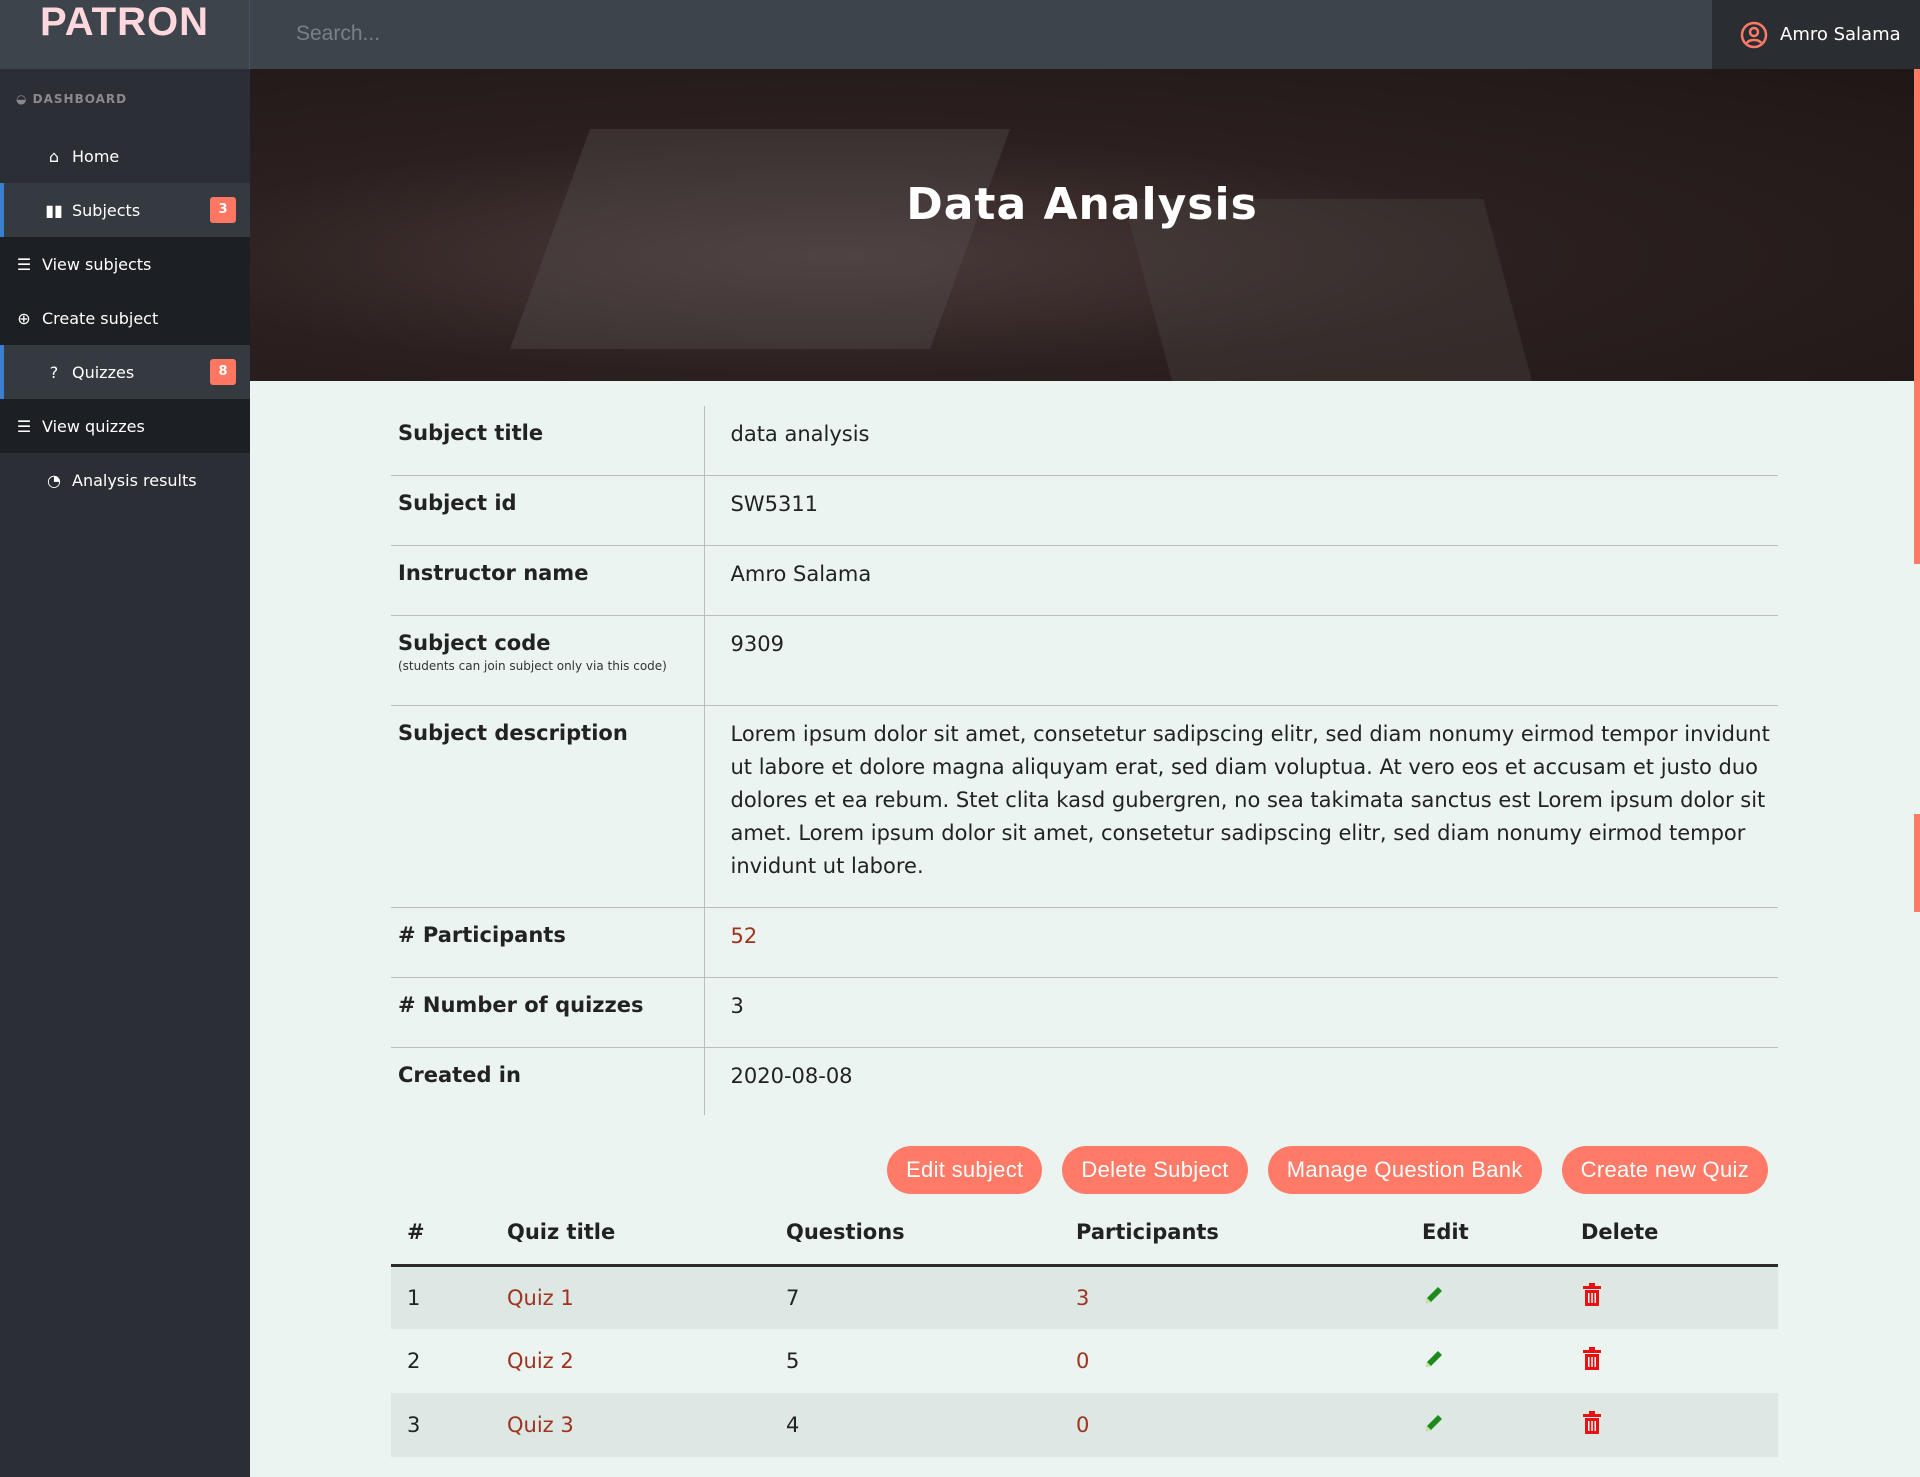 Image resolution: width=1920 pixels, height=1477 pixels. Describe the element at coordinates (1241, 660) in the screenshot. I see `value-subject-code: 9309` at that location.